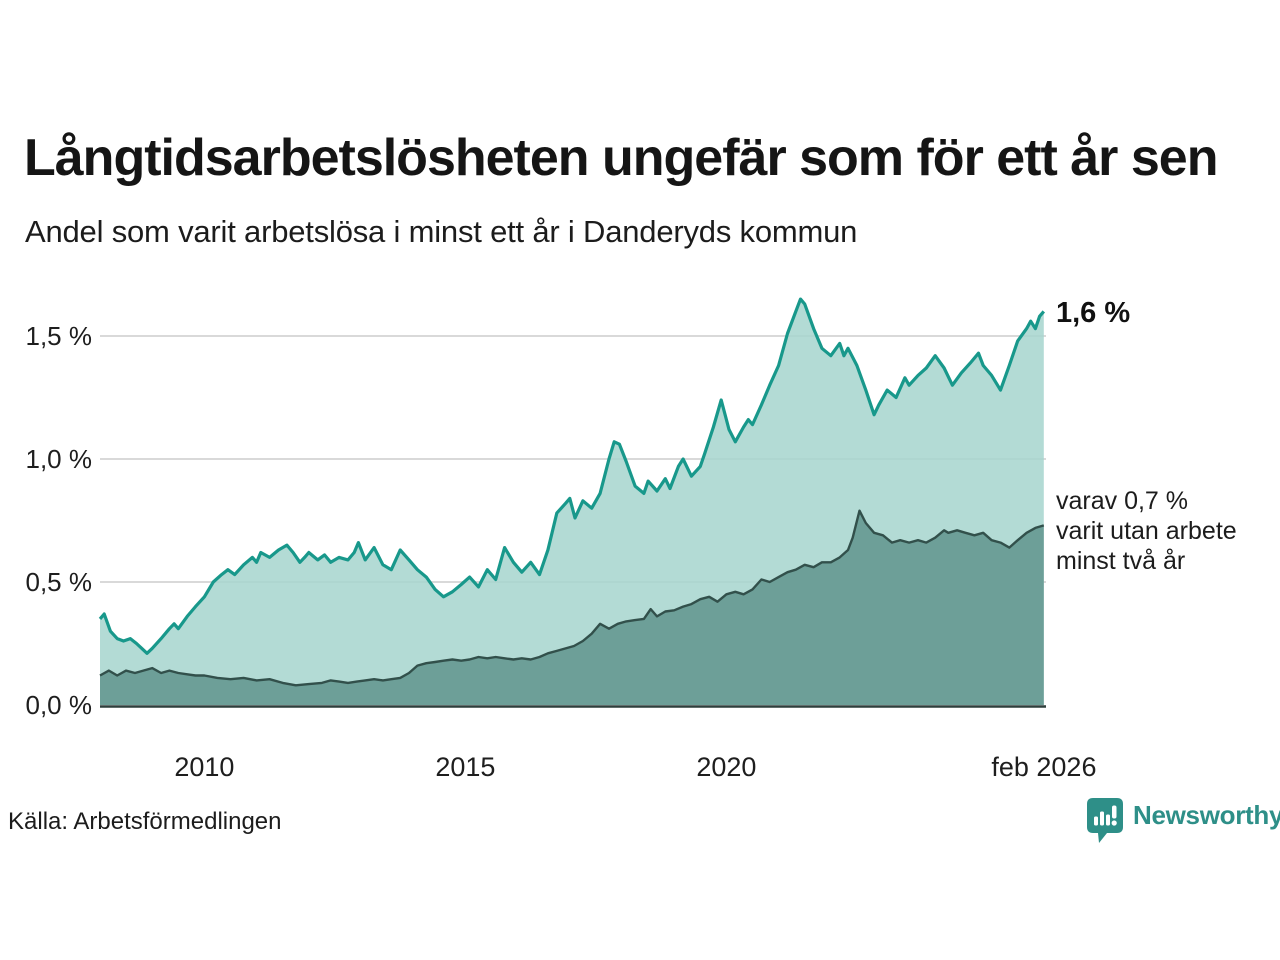 The image size is (1280, 960). Describe the element at coordinates (726, 767) in the screenshot. I see `x-tick-label: 2020` at that location.